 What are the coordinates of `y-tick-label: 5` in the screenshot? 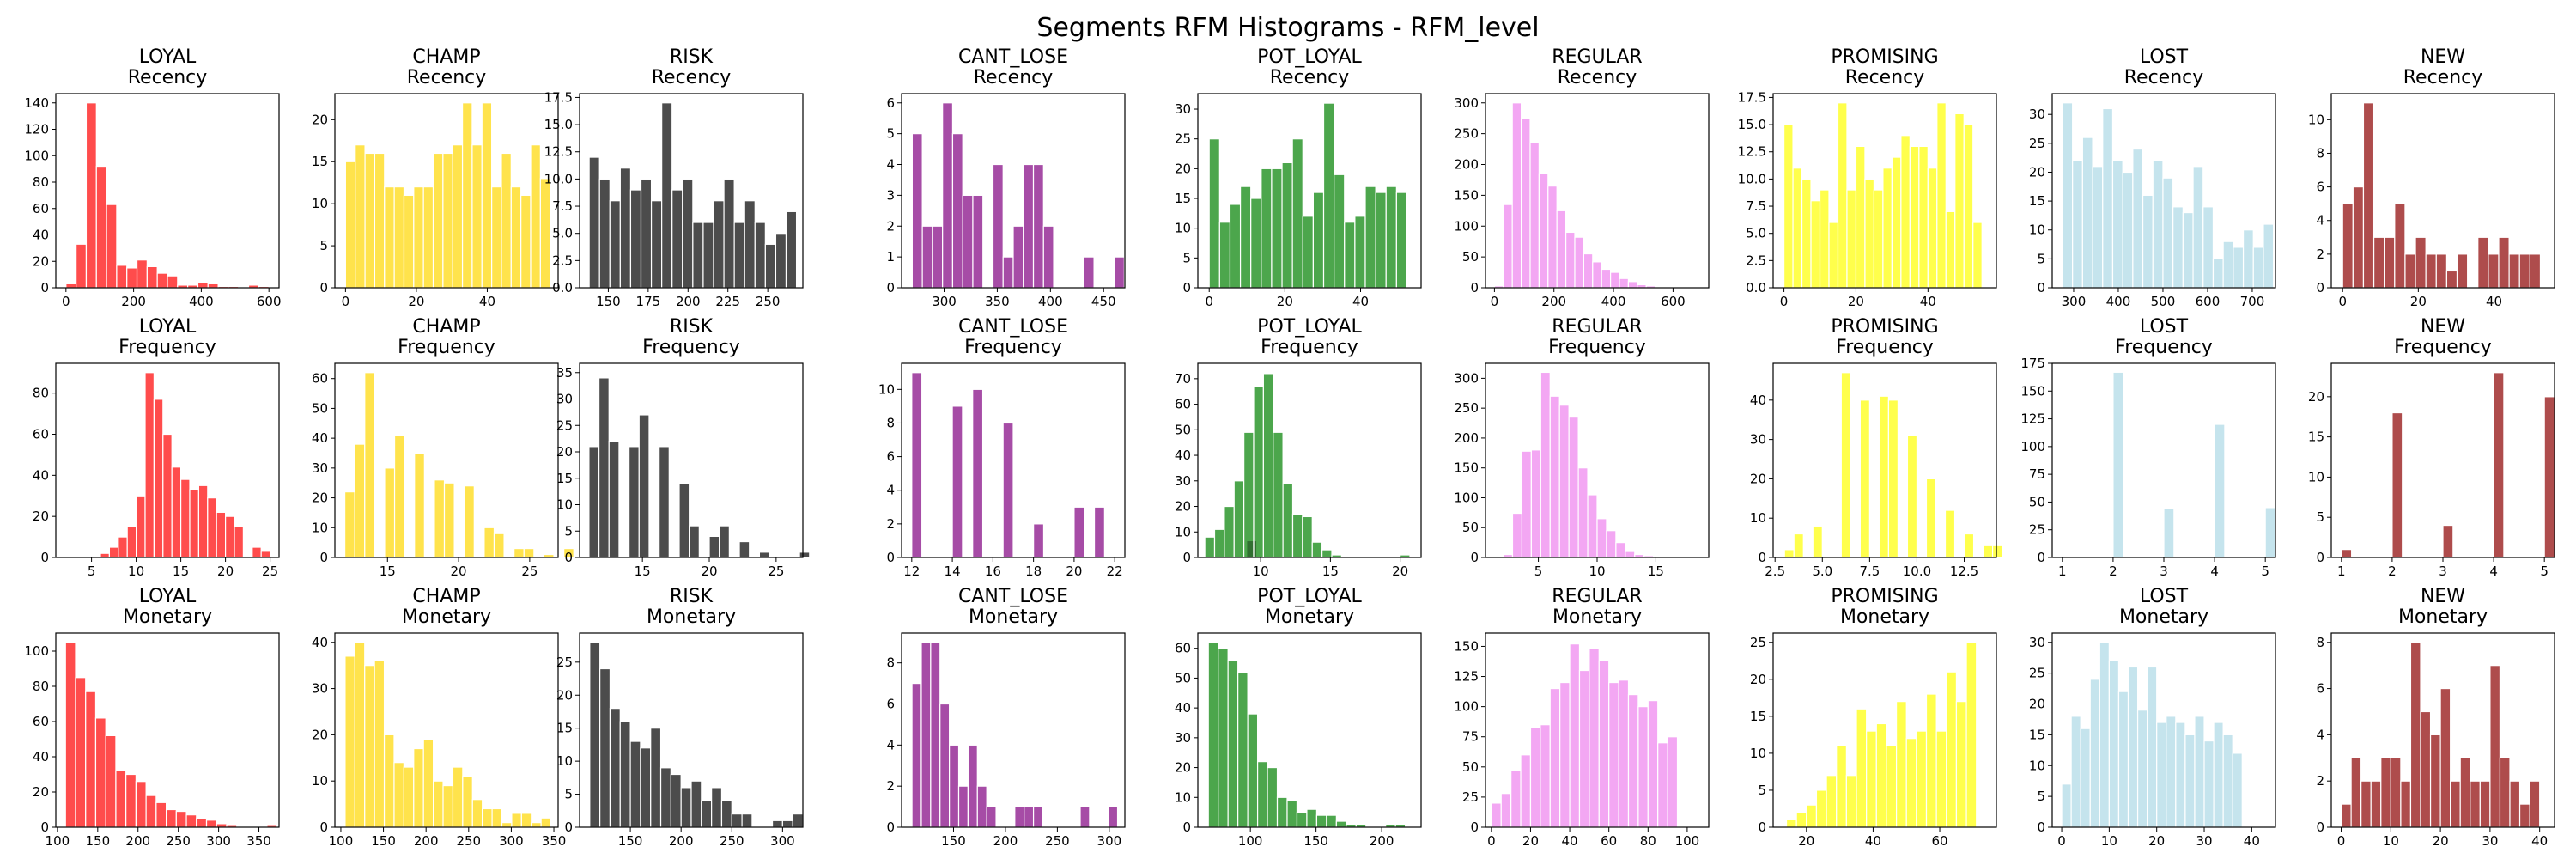 It's located at (1762, 791).